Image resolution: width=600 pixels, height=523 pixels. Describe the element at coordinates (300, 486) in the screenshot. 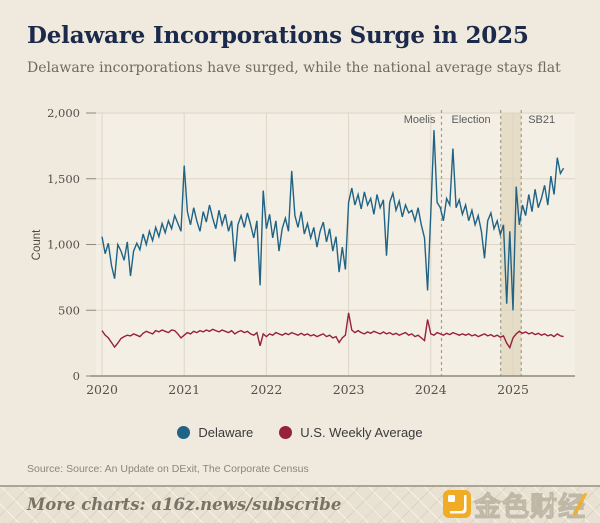

I see `footer-divider` at that location.